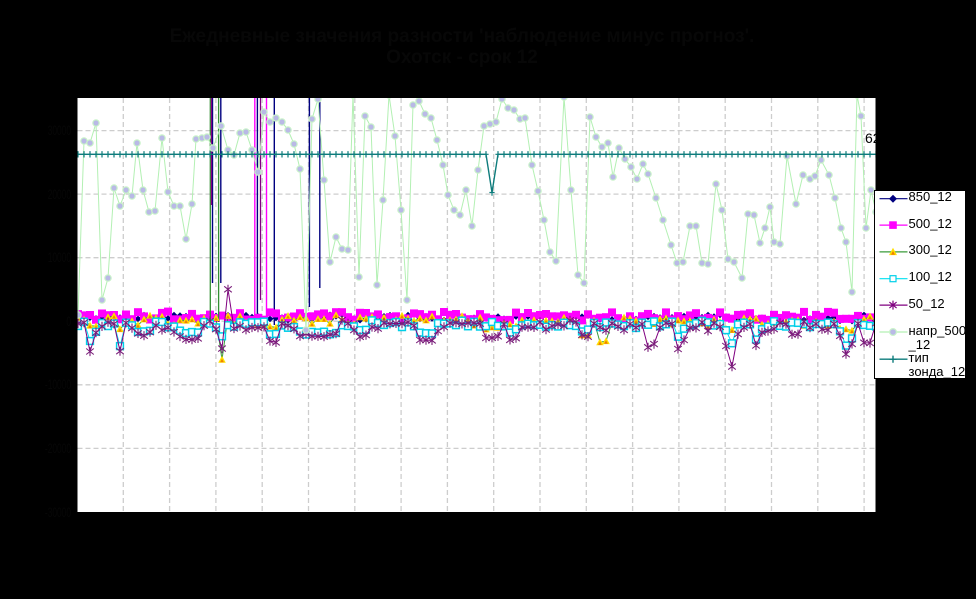  I want to click on svg-text: 62, so click(873, 138).